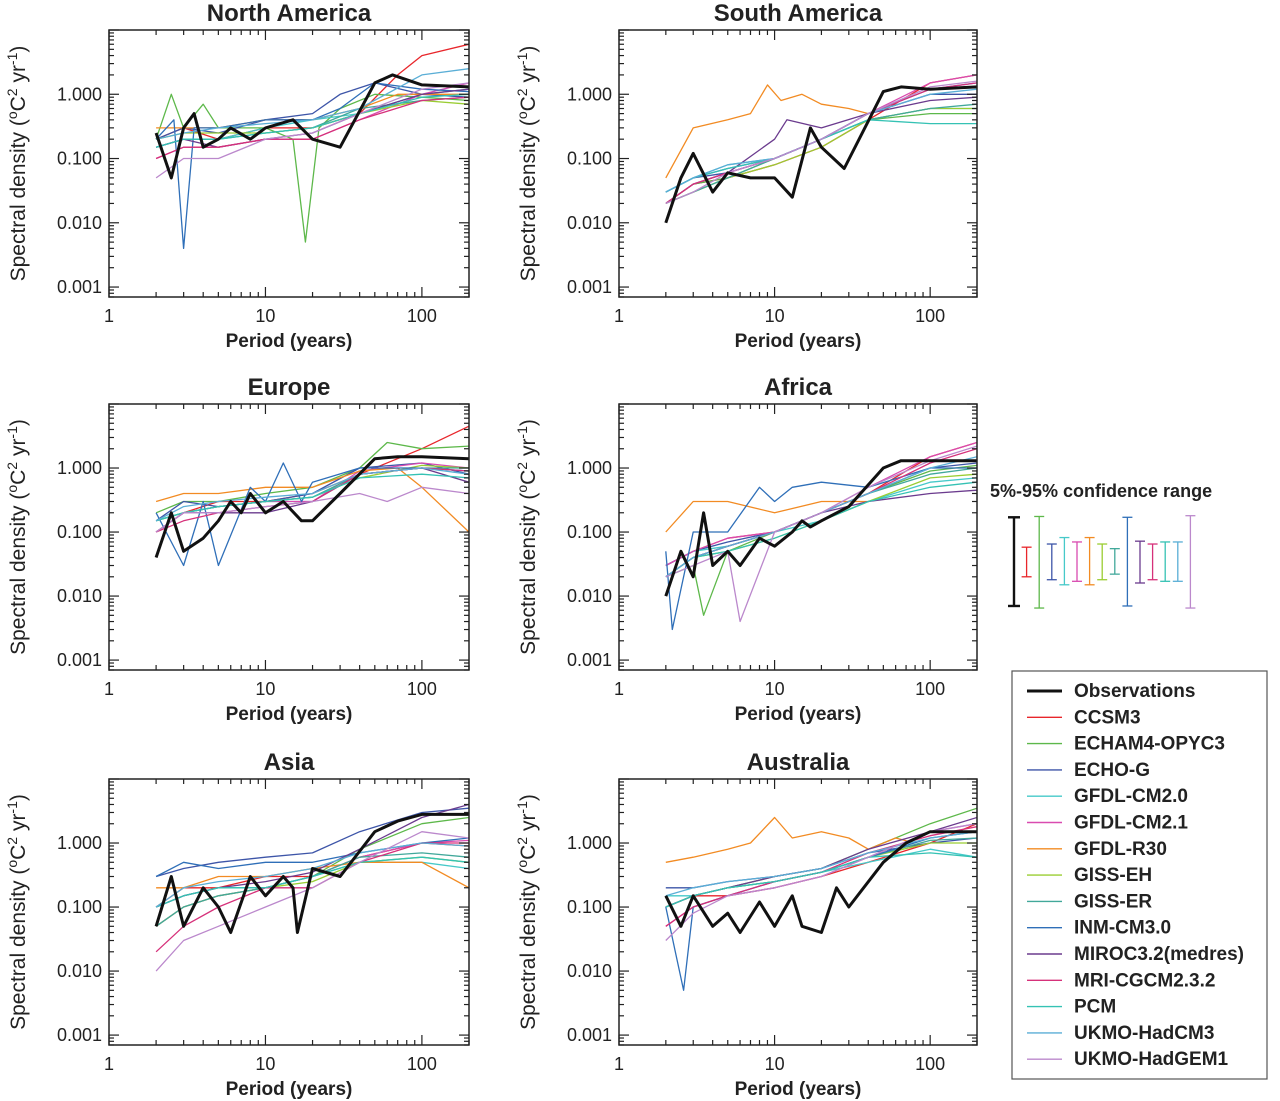 The height and width of the screenshot is (1101, 1280). I want to click on series-gfdl-cm2-1-line, so click(821, 875).